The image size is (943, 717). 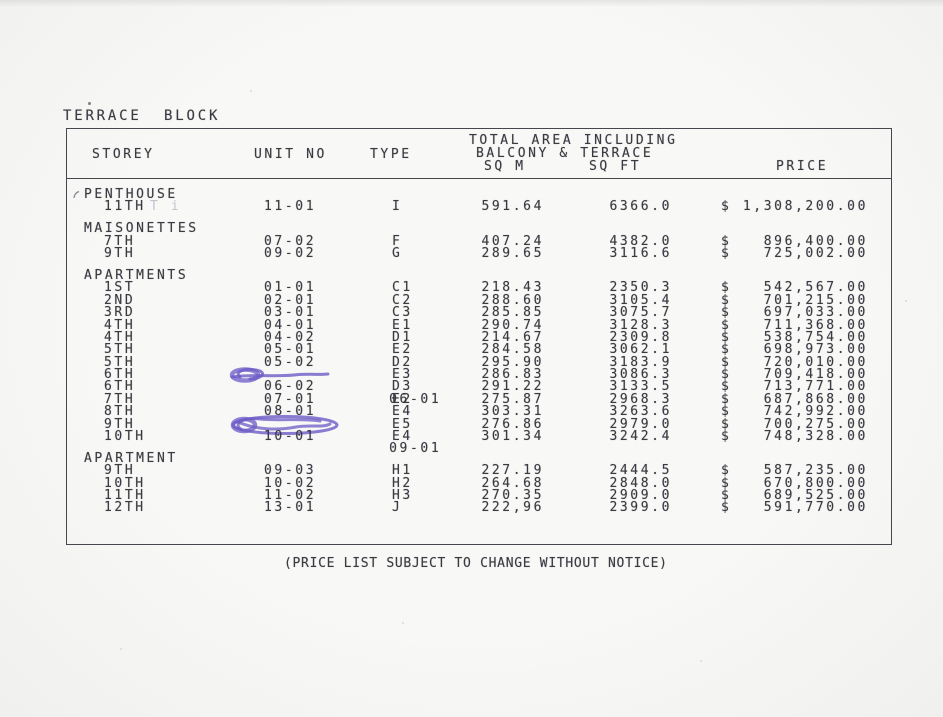 I want to click on sqm-cell: 286.83, so click(x=512, y=375).